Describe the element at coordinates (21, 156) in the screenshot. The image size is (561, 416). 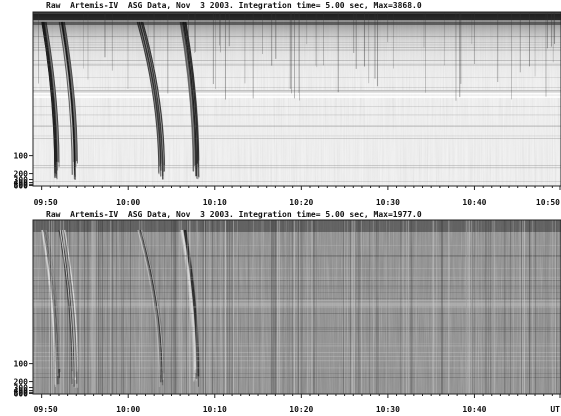
I see `panel-1-y-tick-label: 100` at that location.